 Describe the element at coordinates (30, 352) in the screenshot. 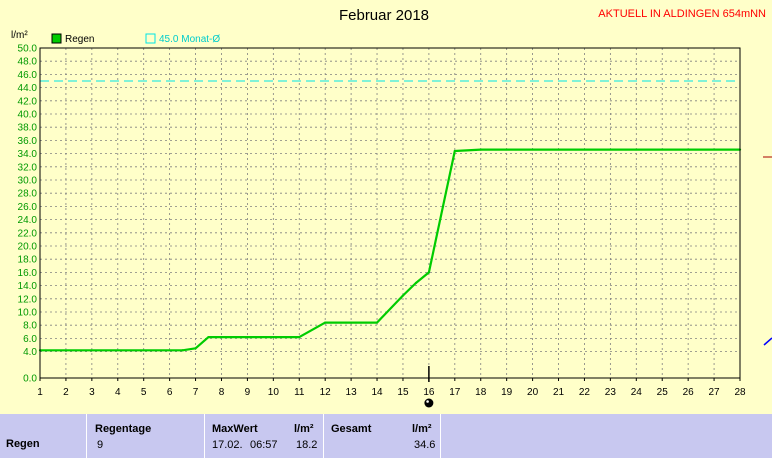

I see `y-tick-label: 4.0` at that location.